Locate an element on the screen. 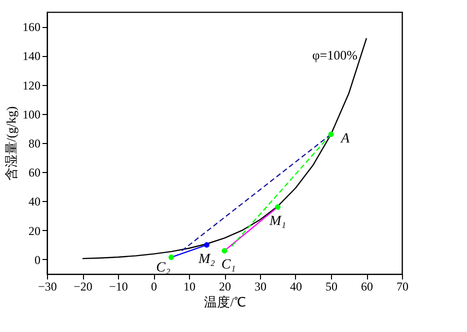 The image size is (467, 332). annotation: A is located at coordinates (345, 138).